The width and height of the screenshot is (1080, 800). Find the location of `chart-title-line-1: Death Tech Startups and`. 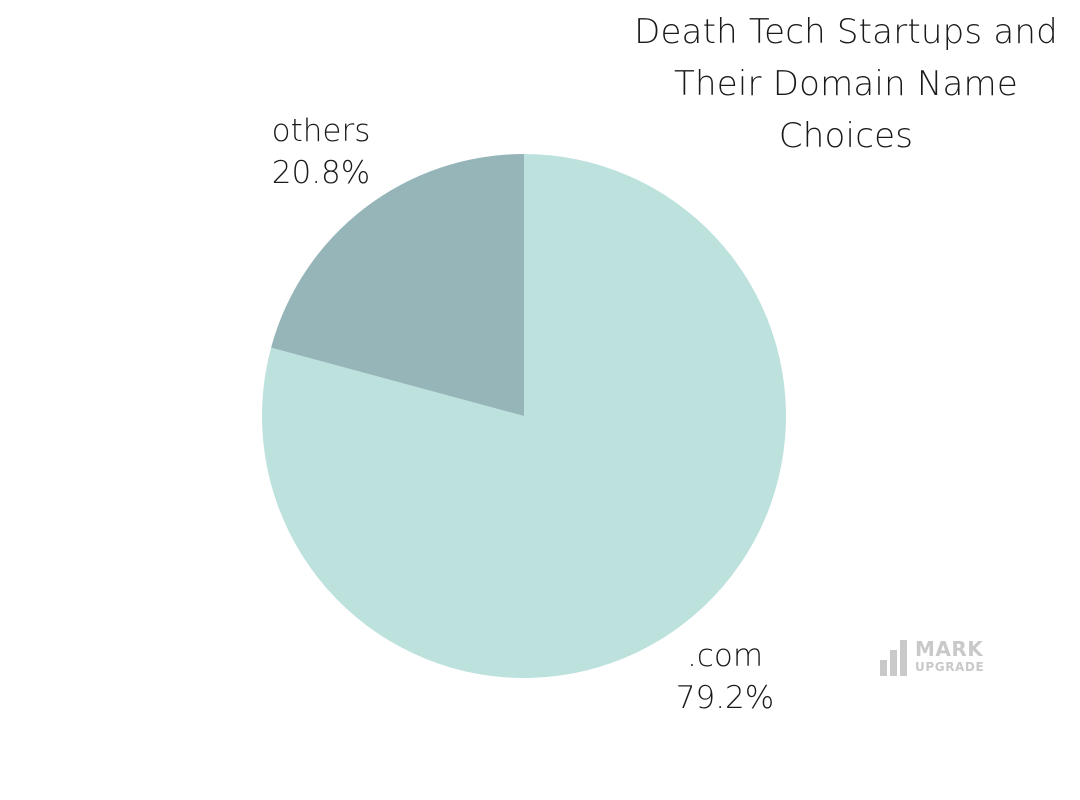

chart-title-line-1: Death Tech Startups and is located at coordinates (846, 32).